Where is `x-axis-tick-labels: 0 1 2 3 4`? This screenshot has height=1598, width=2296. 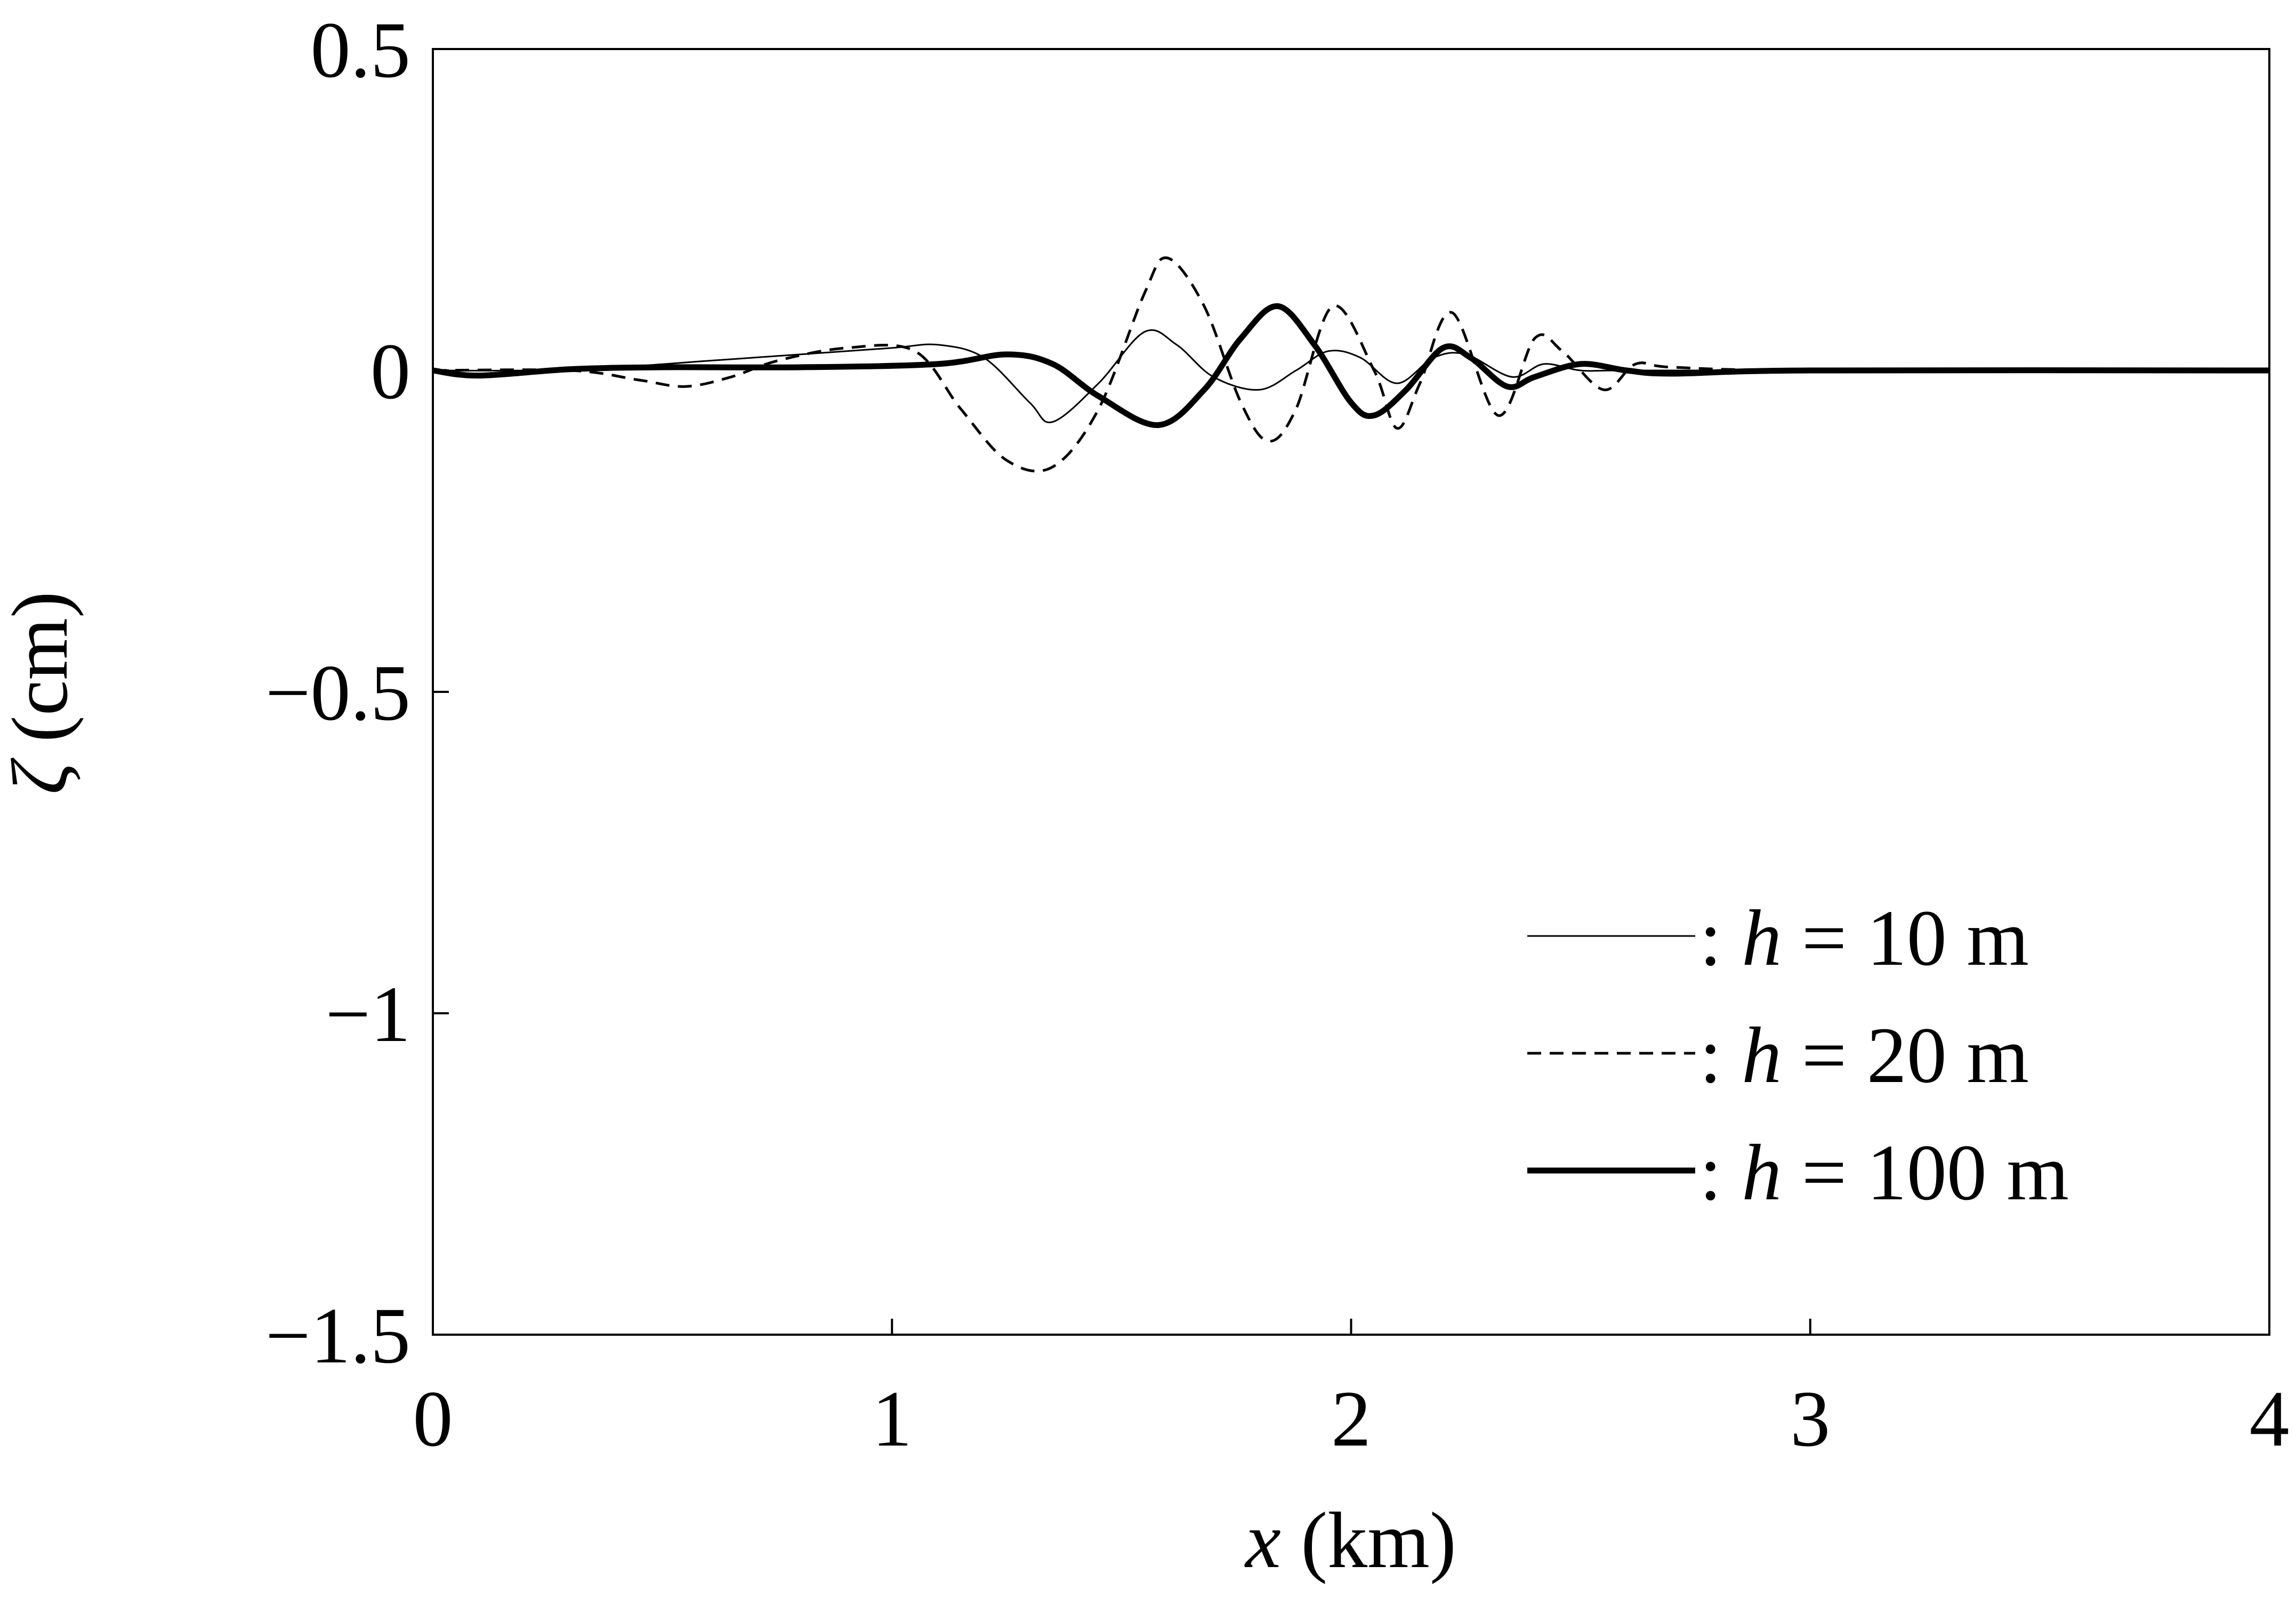 x-axis-tick-labels: 0 1 2 3 4 is located at coordinates (1352, 1419).